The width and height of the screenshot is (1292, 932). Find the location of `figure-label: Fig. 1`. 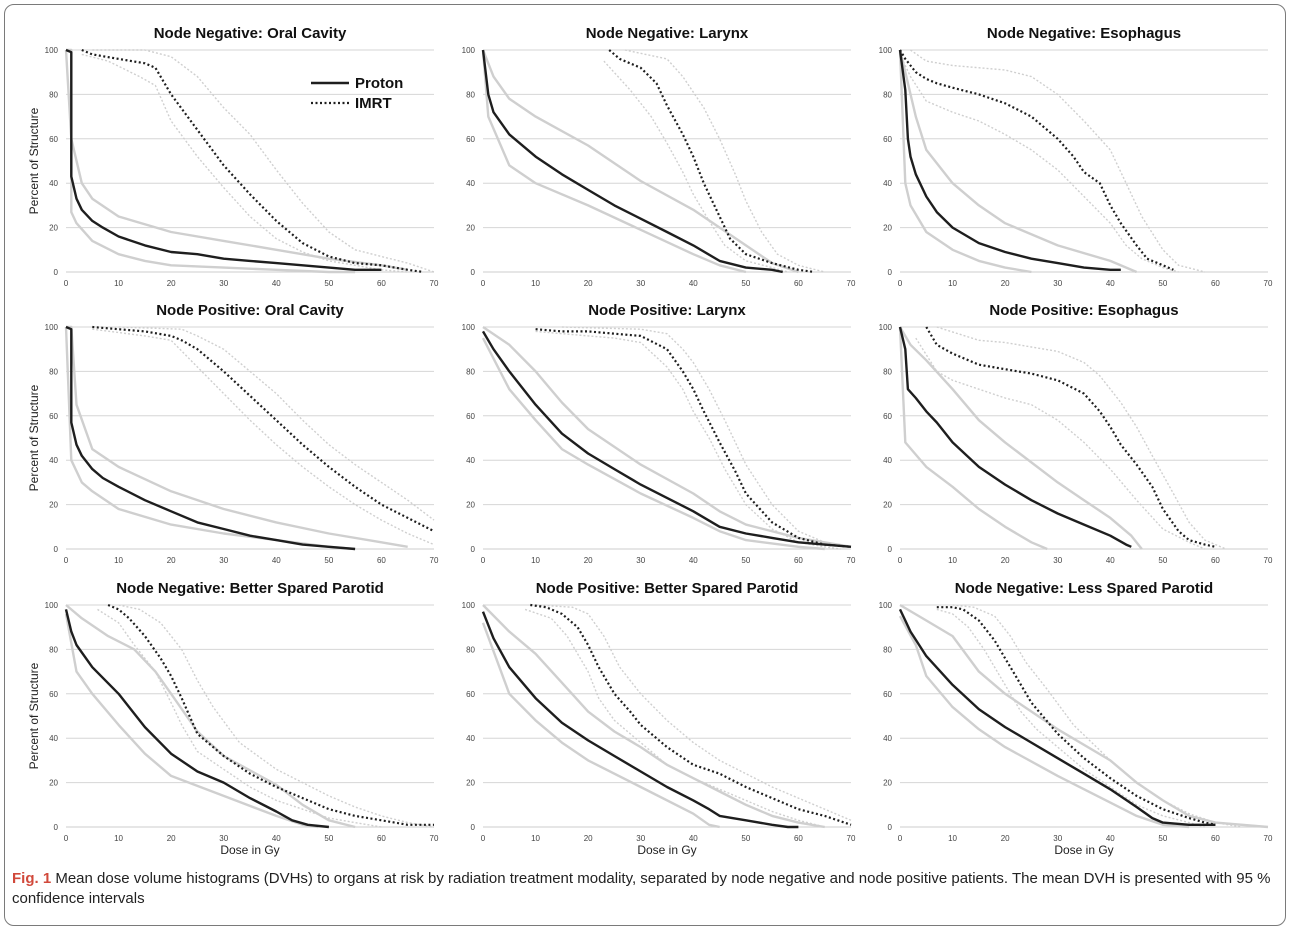

figure-label: Fig. 1 is located at coordinates (32, 878).